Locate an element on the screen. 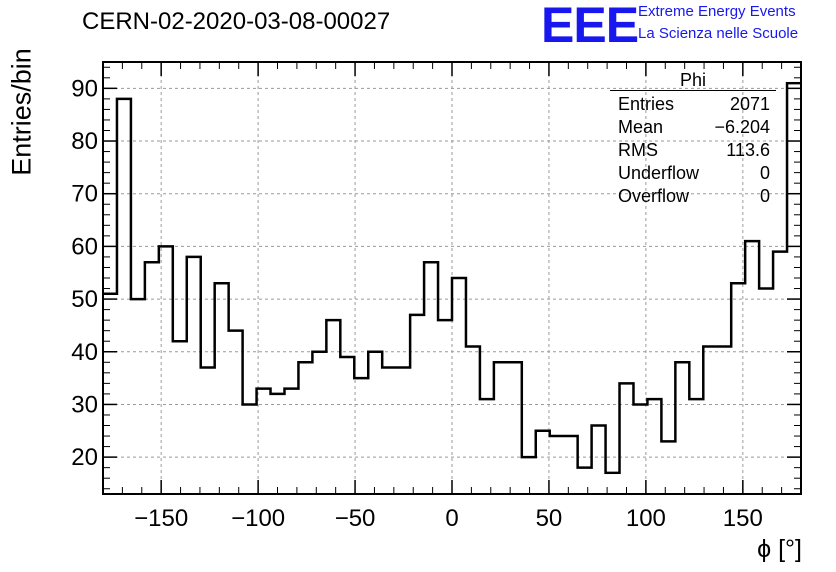 Image resolution: width=836 pixels, height=572 pixels. stats-row: Entries 2071 is located at coordinates (693, 104).